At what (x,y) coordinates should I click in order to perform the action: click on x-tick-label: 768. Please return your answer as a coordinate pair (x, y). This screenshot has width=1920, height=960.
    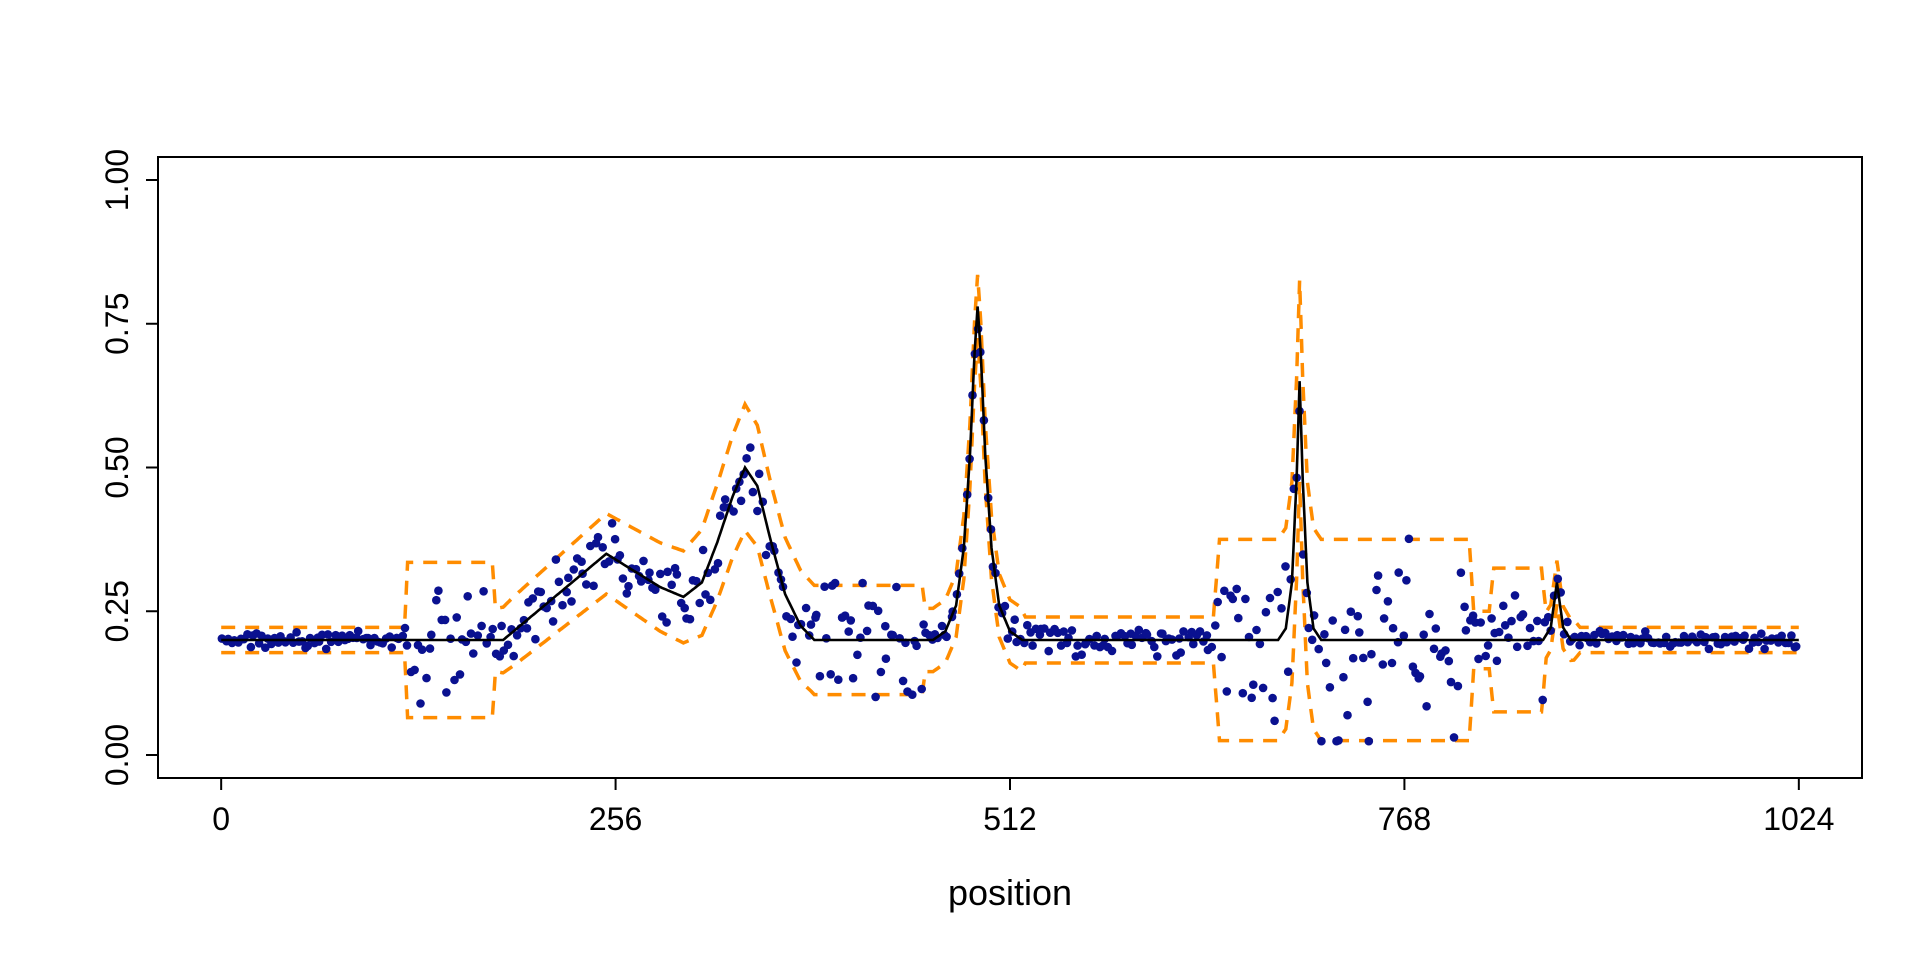
    Looking at the image, I should click on (1404, 819).